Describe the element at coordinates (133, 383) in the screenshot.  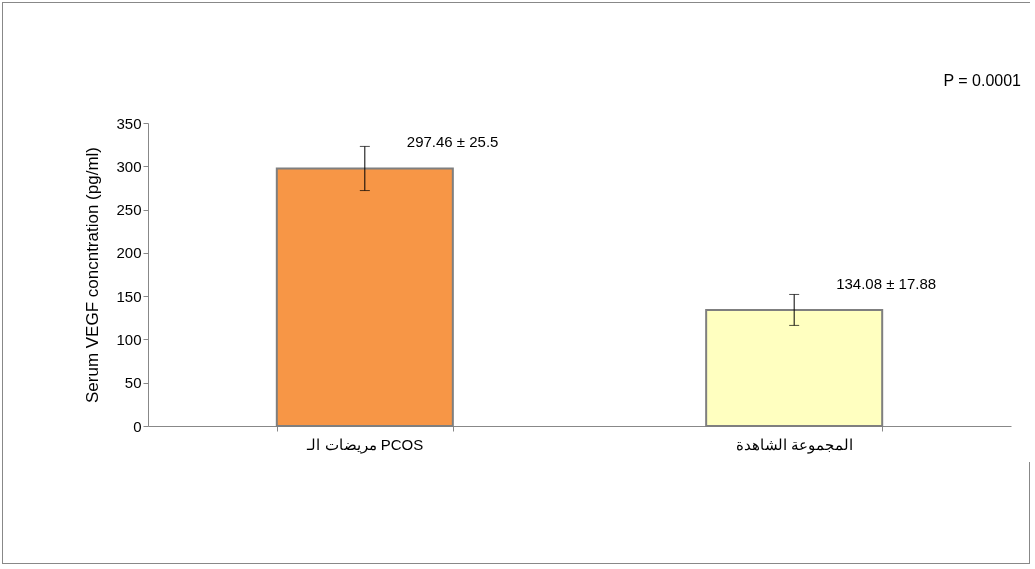
I see `y-tick-label: 50` at that location.